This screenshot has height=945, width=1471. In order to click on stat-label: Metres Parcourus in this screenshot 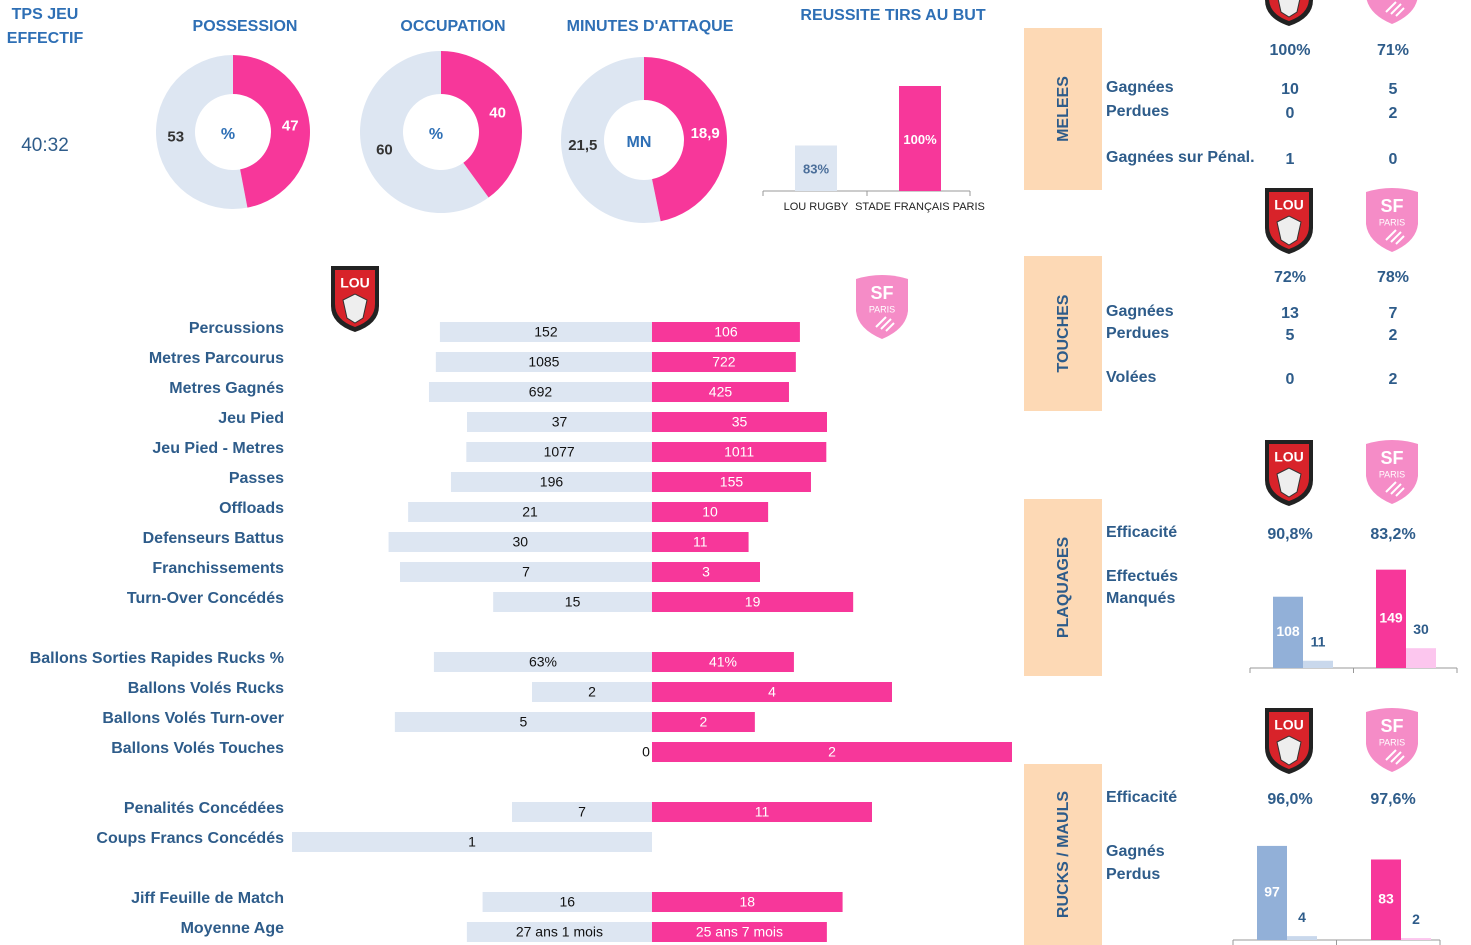, I will do `click(216, 358)`.